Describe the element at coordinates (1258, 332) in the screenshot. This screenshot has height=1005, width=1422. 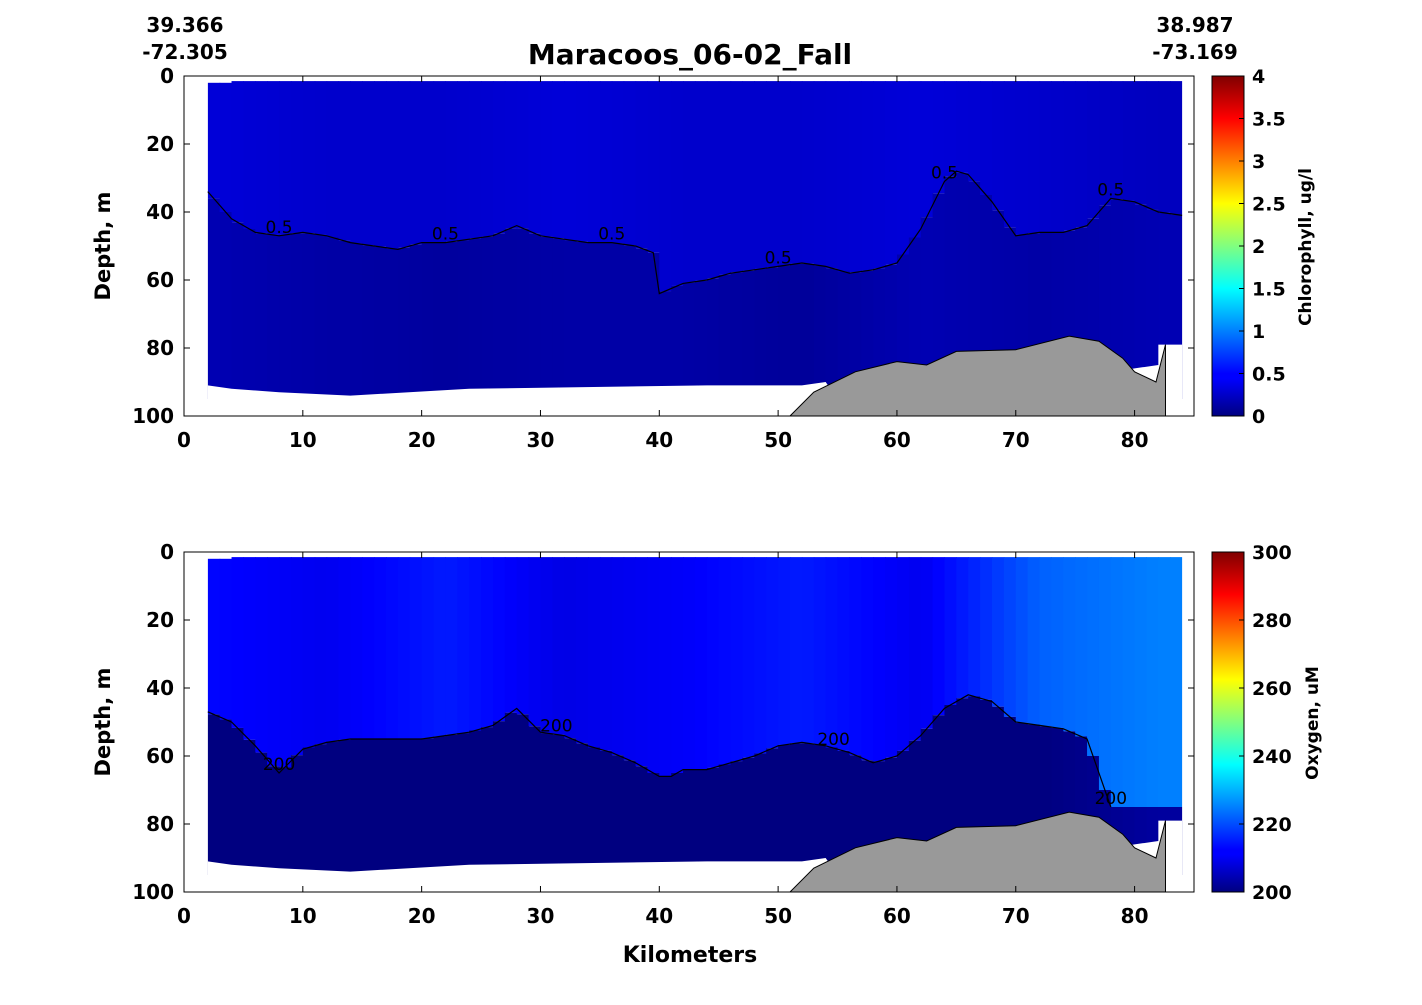
I see `colorbar-tick-label: 1` at that location.